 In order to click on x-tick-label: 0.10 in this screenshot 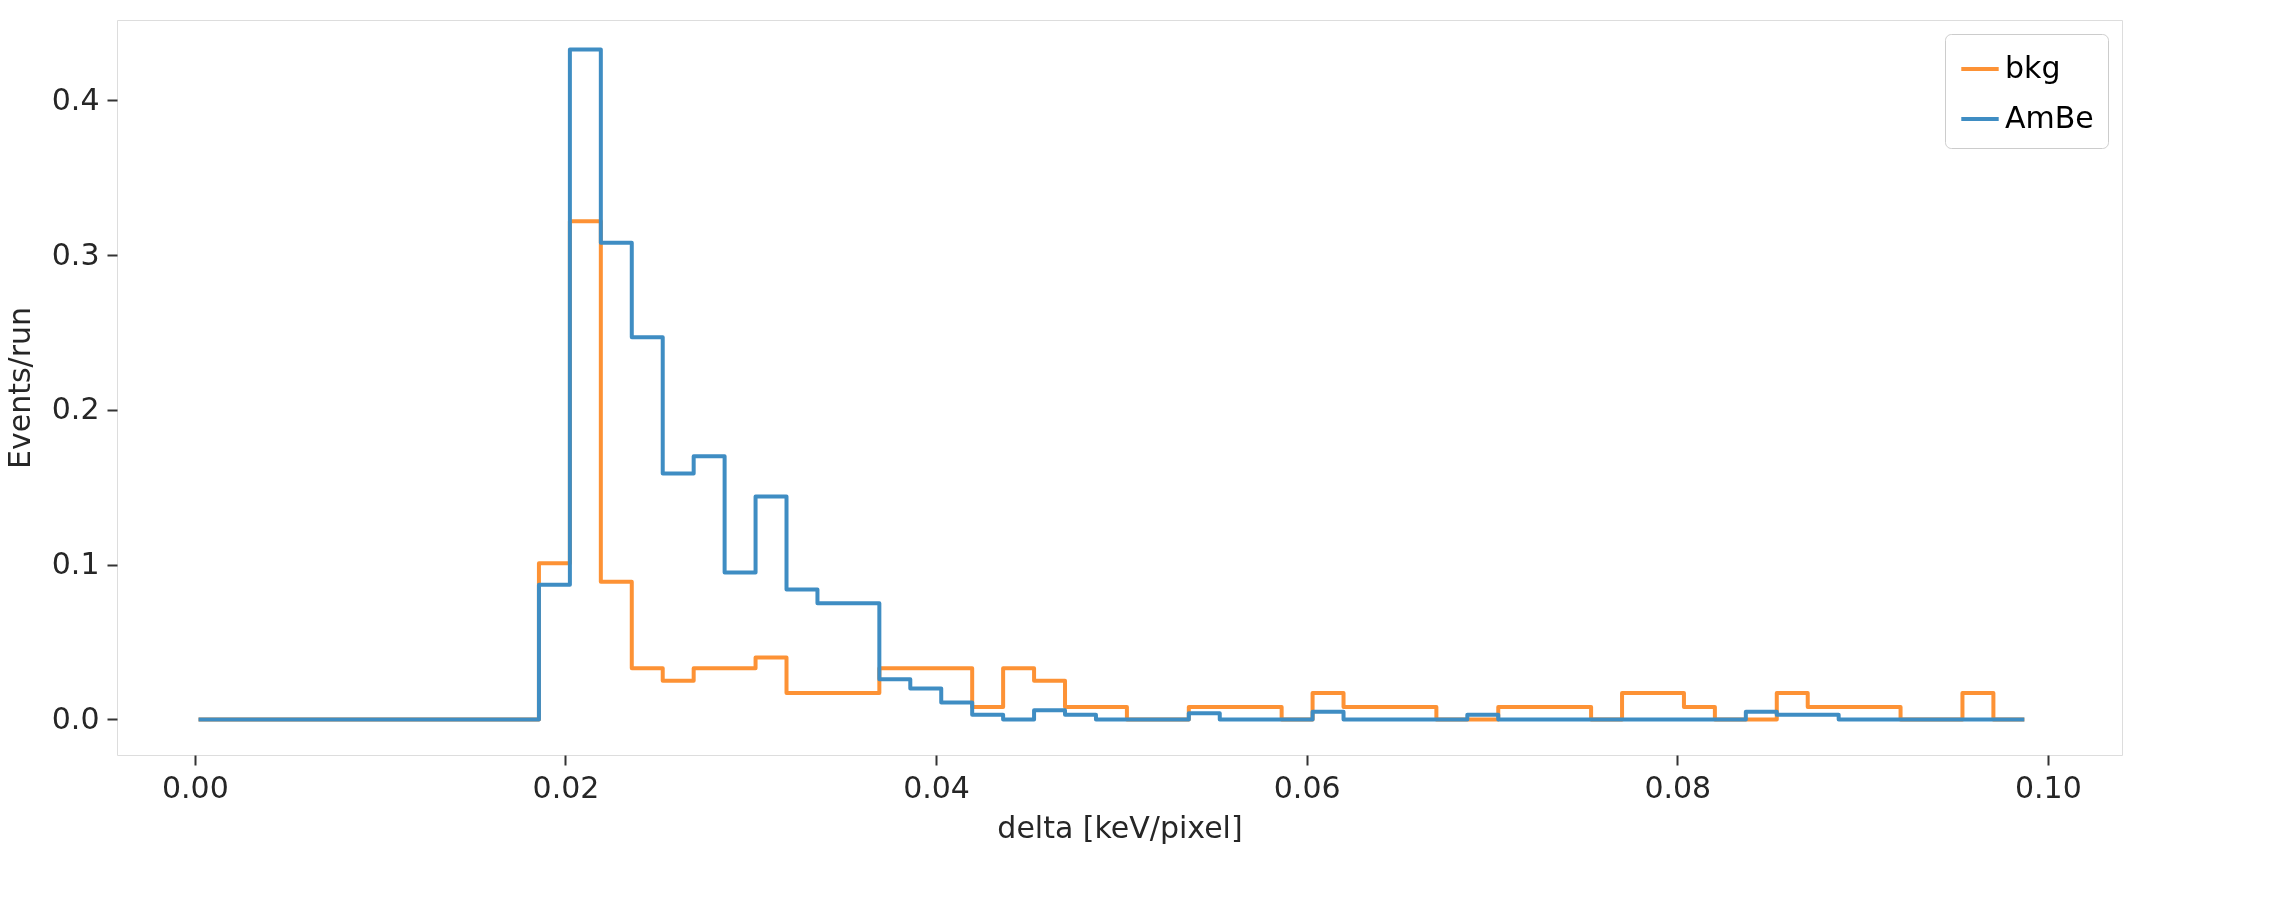, I will do `click(2048, 787)`.